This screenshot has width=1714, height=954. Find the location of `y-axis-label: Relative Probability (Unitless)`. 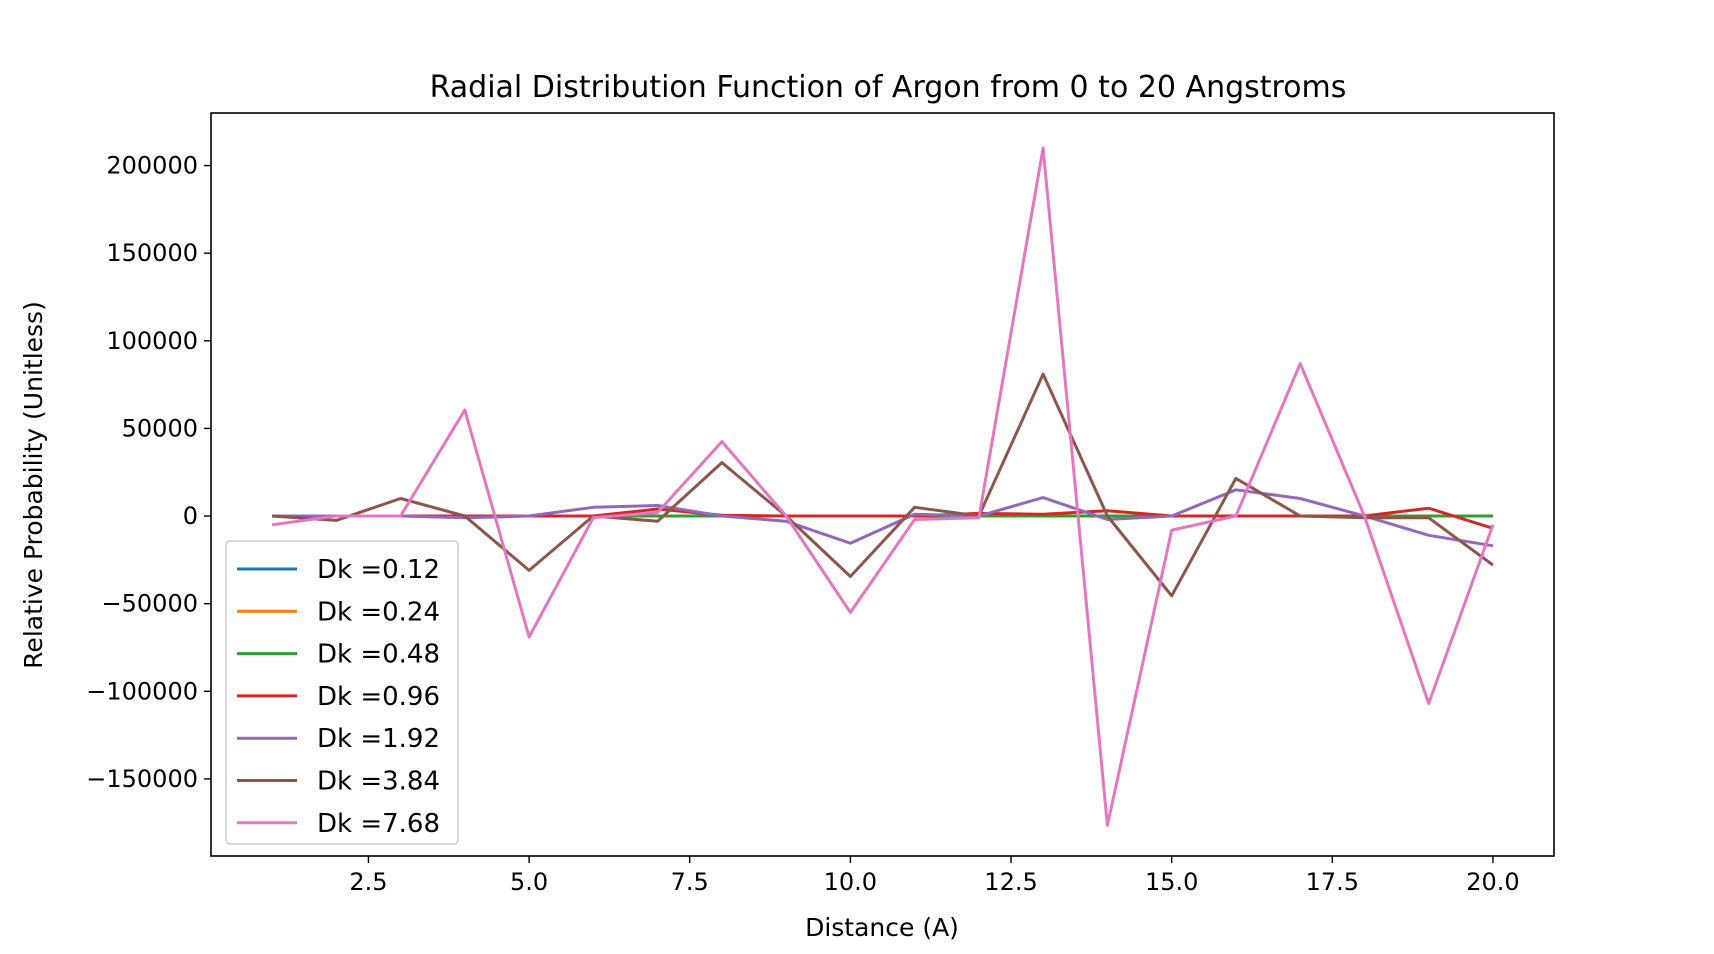

y-axis-label: Relative Probability (Unitless) is located at coordinates (33, 485).